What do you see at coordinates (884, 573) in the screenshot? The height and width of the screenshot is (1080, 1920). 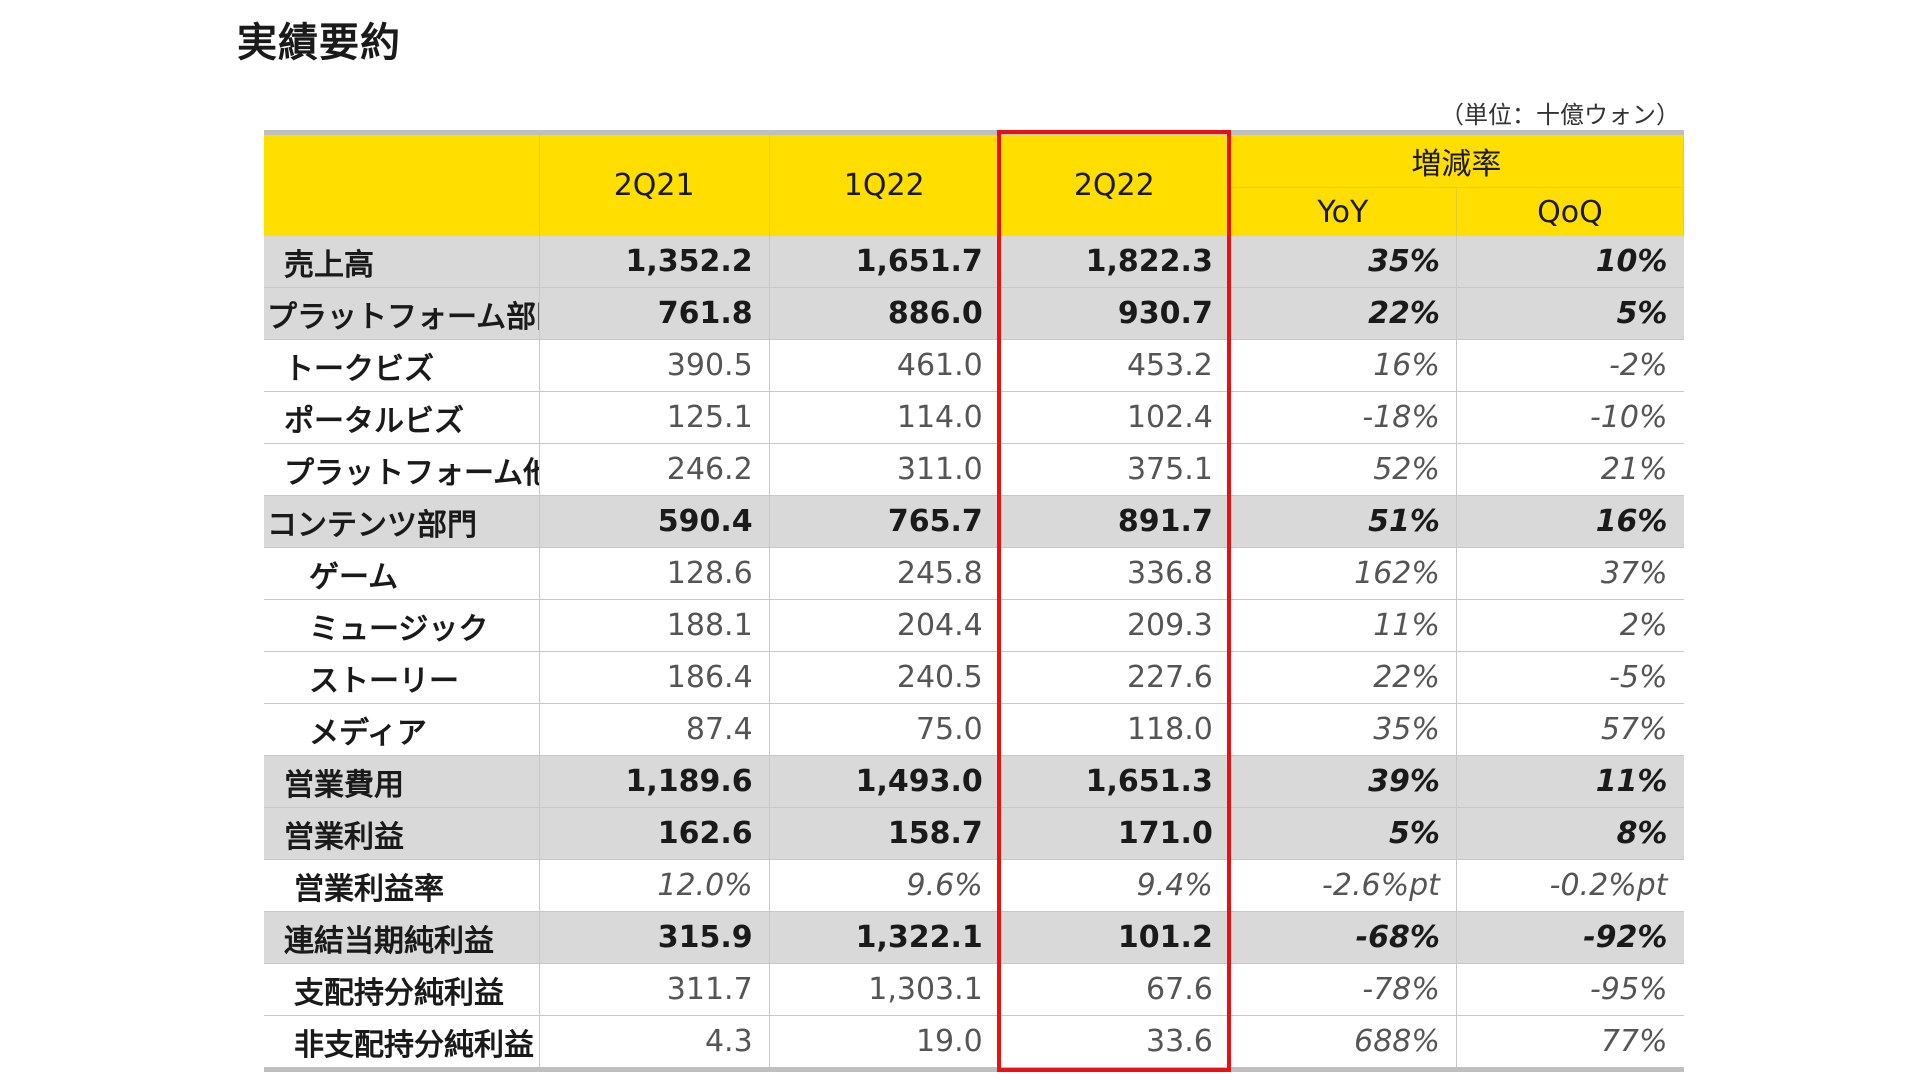 I see `value-1q22: 245.8` at bounding box center [884, 573].